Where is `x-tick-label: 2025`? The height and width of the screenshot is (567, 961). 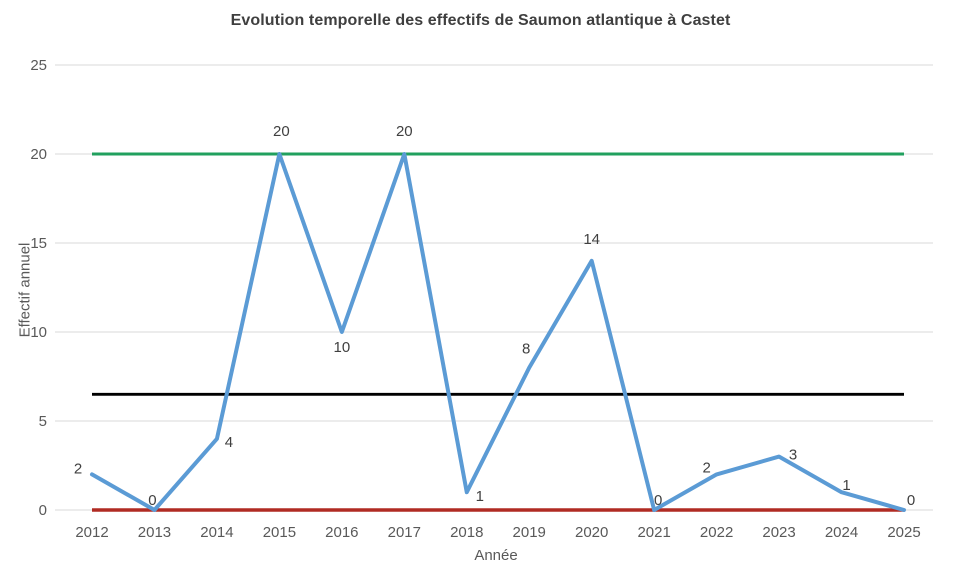 x-tick-label: 2025 is located at coordinates (903, 532).